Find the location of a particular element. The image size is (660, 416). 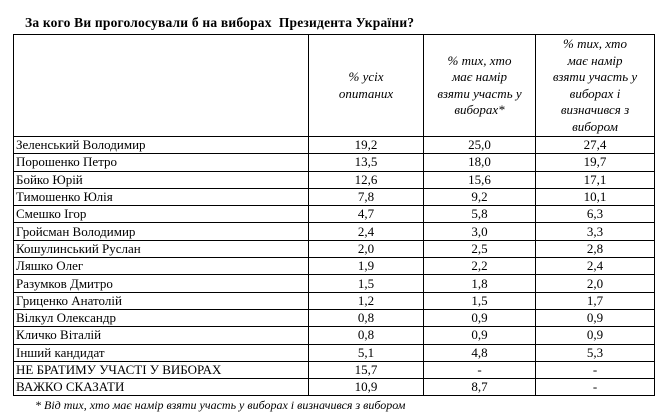

candidate-name: Гриценко Анатолій is located at coordinates (161, 300).